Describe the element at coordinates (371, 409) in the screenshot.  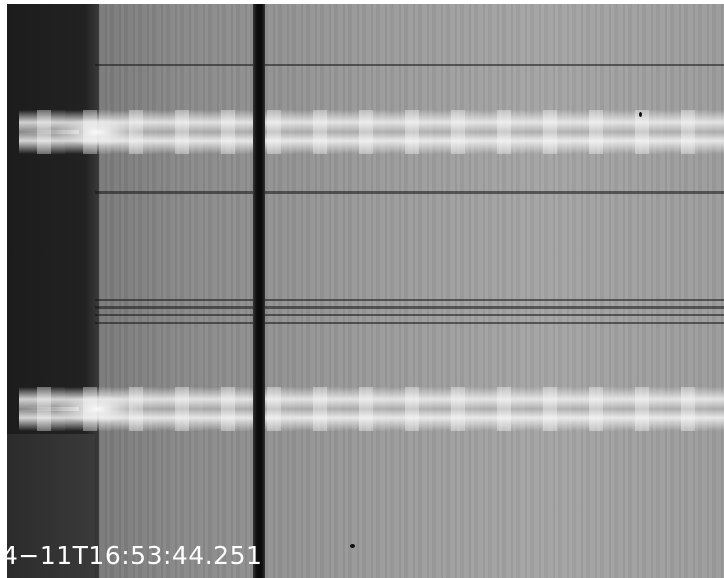
I see `bright-spectral-band-lower` at that location.